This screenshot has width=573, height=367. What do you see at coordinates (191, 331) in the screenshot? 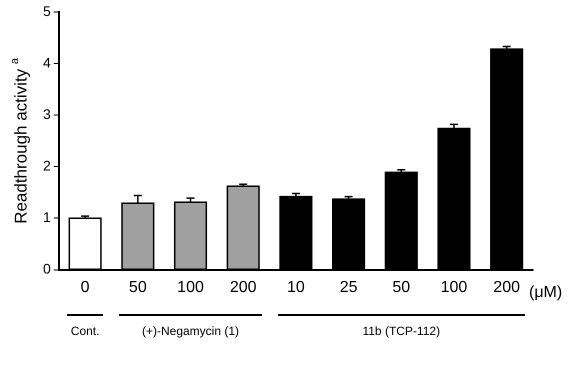
I see `text: (+)-Negamycin (1)` at bounding box center [191, 331].